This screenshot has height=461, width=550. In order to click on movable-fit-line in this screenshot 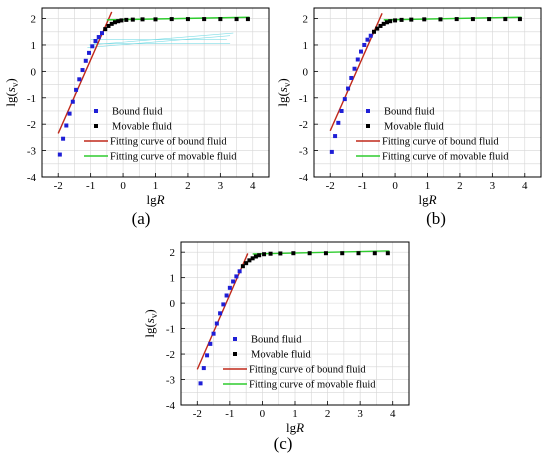, I will do `click(178, 18)`.